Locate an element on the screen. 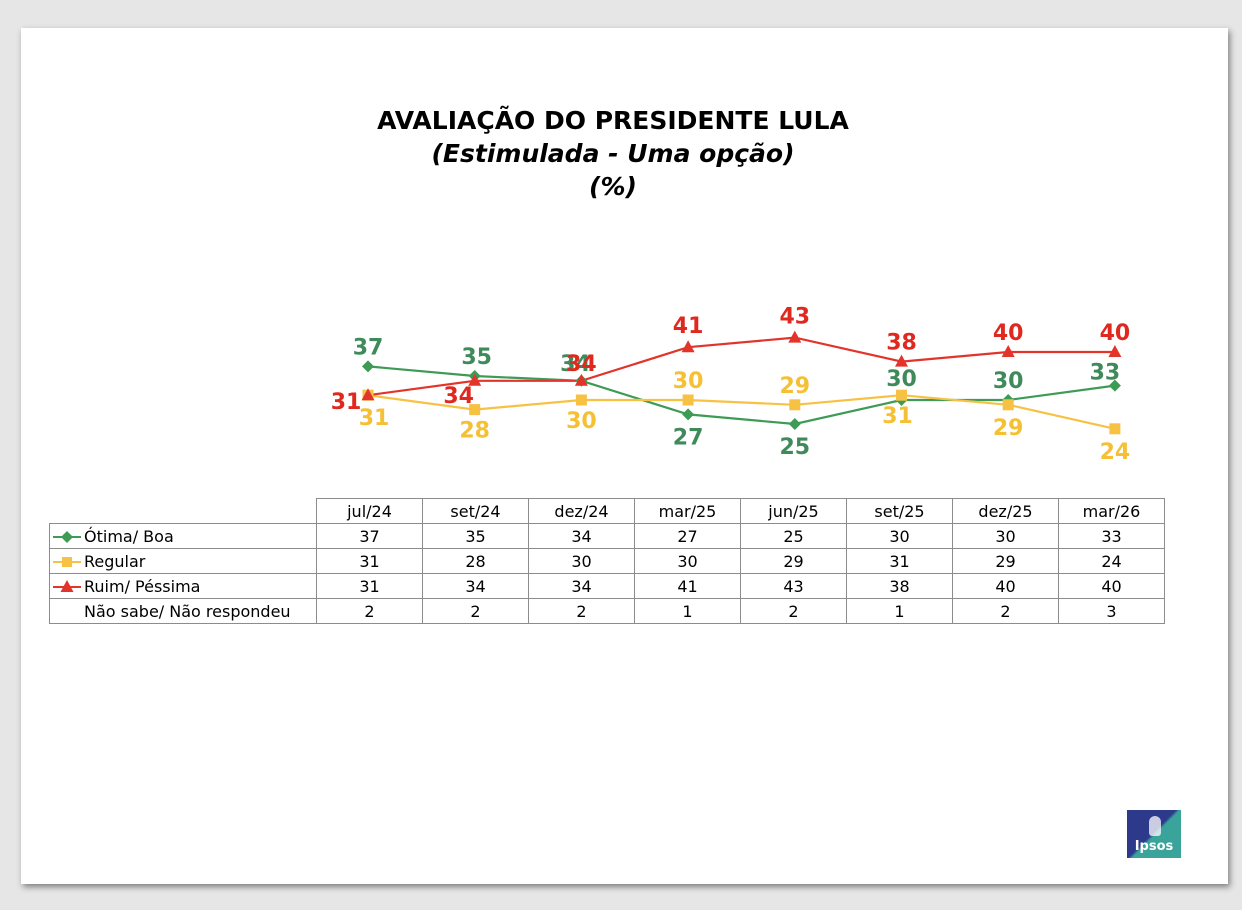 Image resolution: width=1242 pixels, height=910 pixels. table-cell: 25 is located at coordinates (793, 536).